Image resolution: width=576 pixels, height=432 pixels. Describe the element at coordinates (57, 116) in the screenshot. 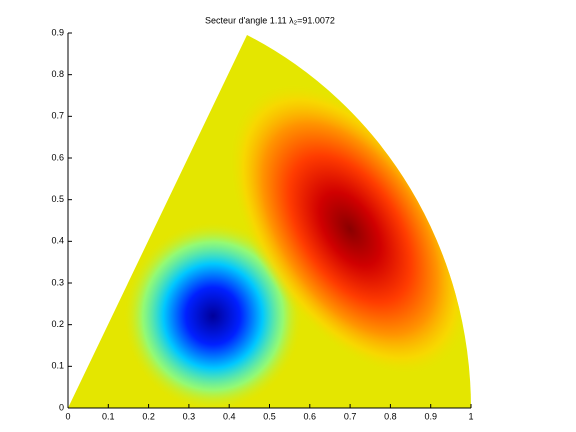

I see `y-tick-label: 0.7` at that location.